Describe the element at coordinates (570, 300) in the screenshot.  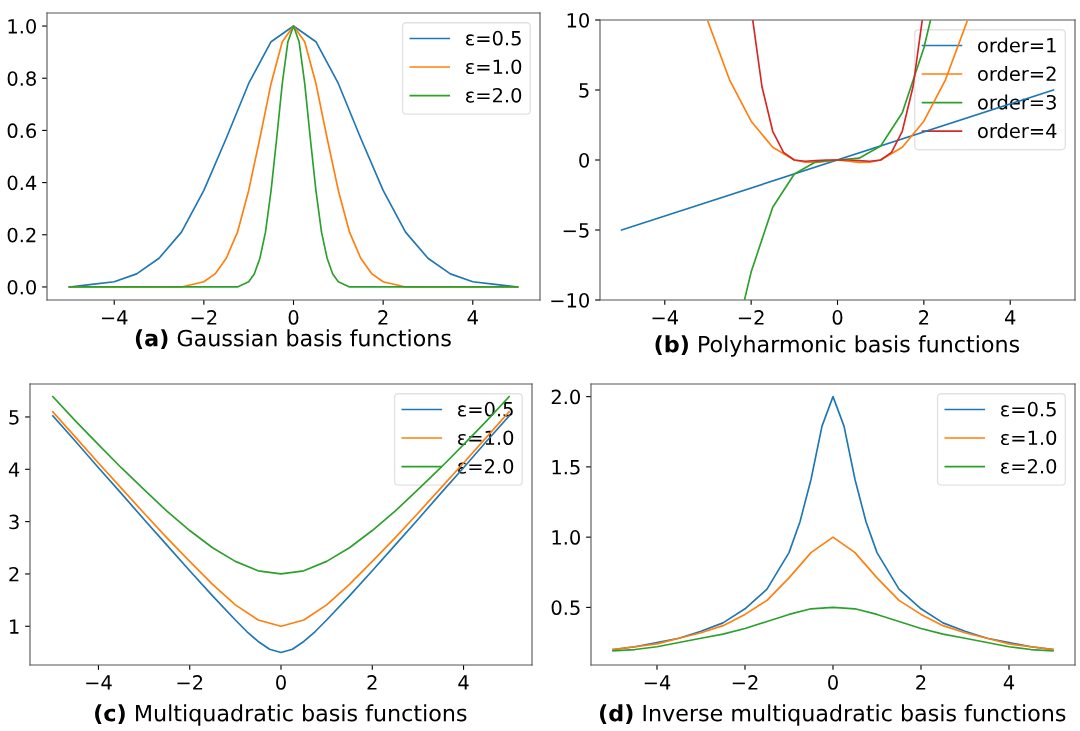
I see `y-tick-label: −10` at that location.